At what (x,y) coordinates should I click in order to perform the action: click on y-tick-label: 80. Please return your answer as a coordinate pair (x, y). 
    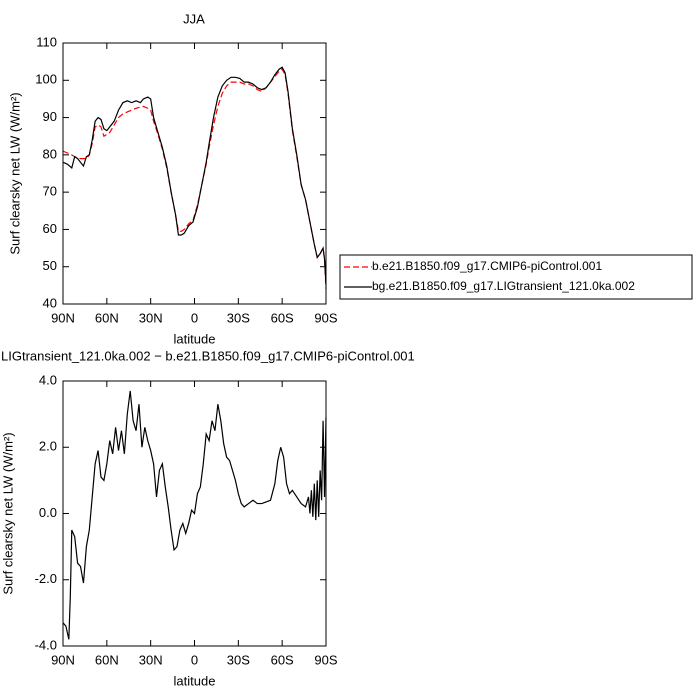
    Looking at the image, I should click on (50, 153).